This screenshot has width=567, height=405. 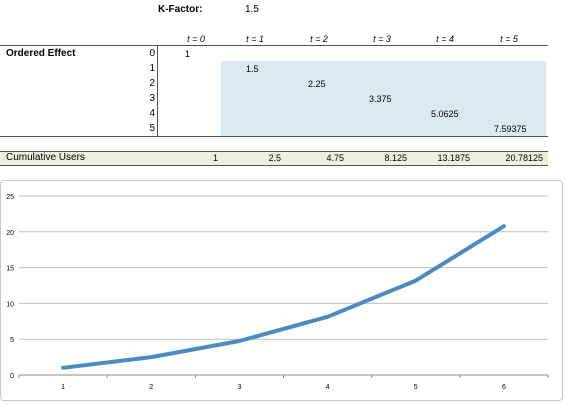 What do you see at coordinates (239, 387) in the screenshot?
I see `x-tick-label: 3` at bounding box center [239, 387].